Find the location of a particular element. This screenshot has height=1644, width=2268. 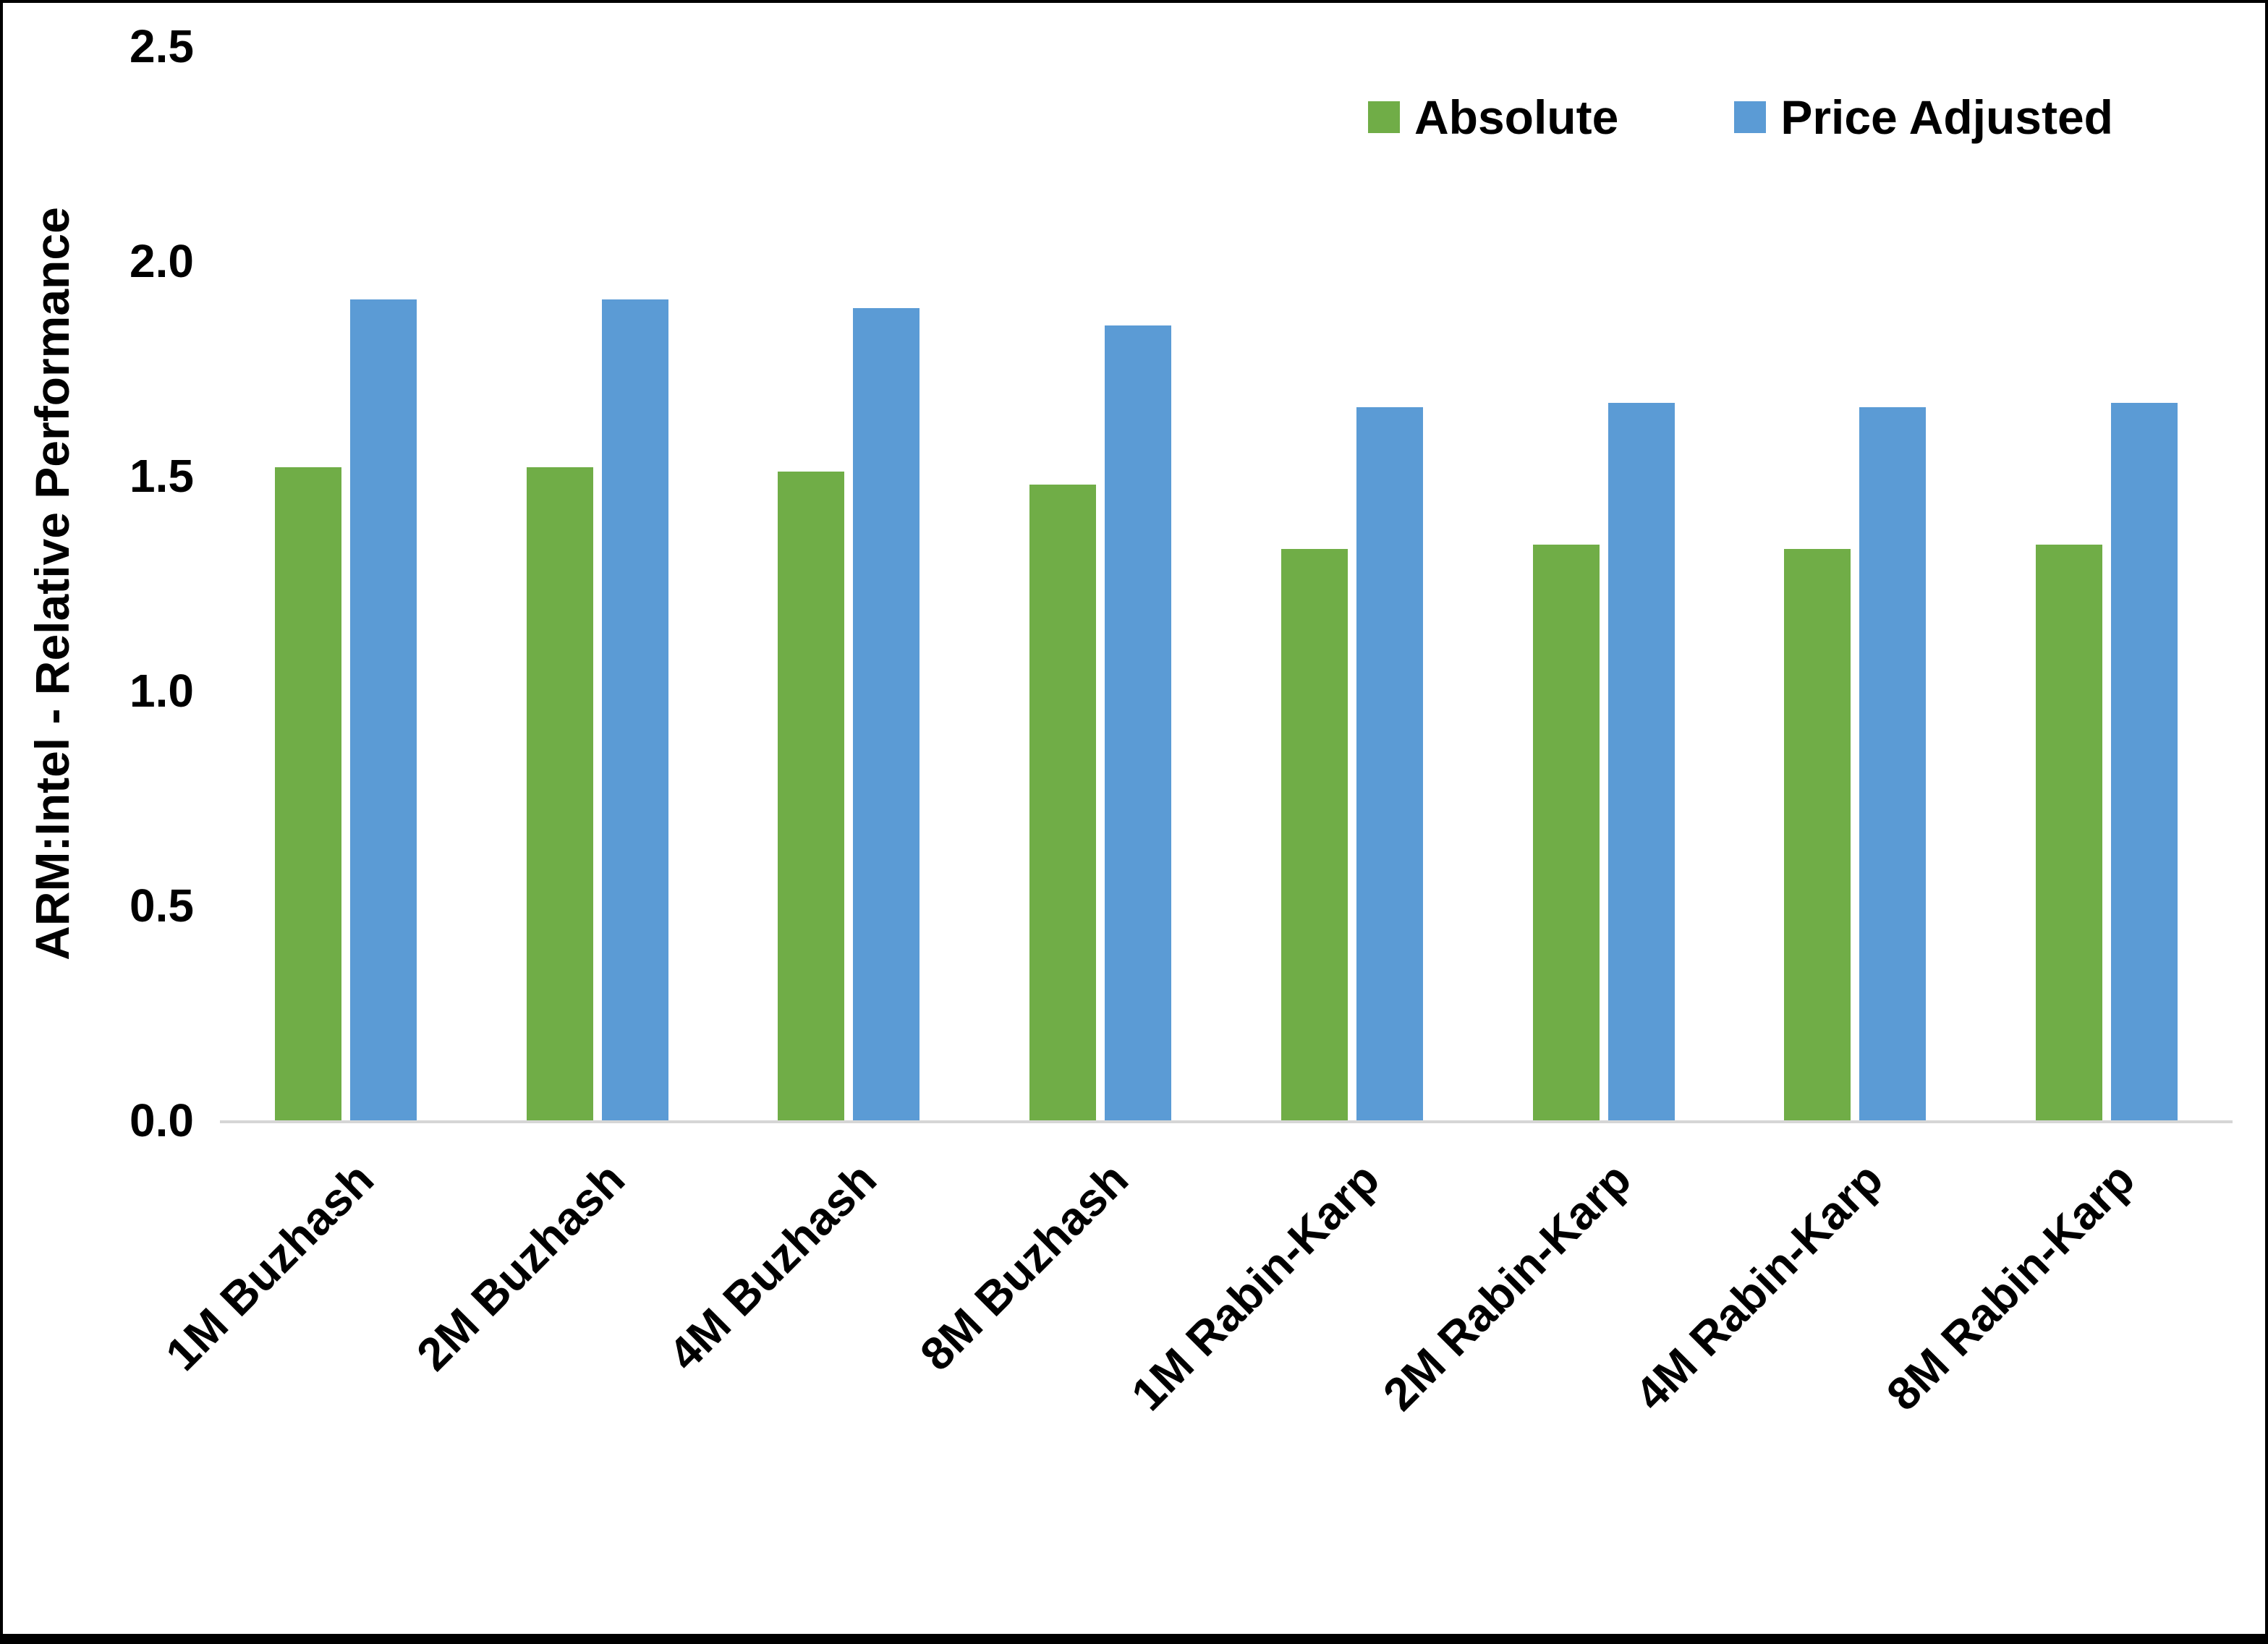

bar-absolute-4m-rabin-karp is located at coordinates (1817, 834).